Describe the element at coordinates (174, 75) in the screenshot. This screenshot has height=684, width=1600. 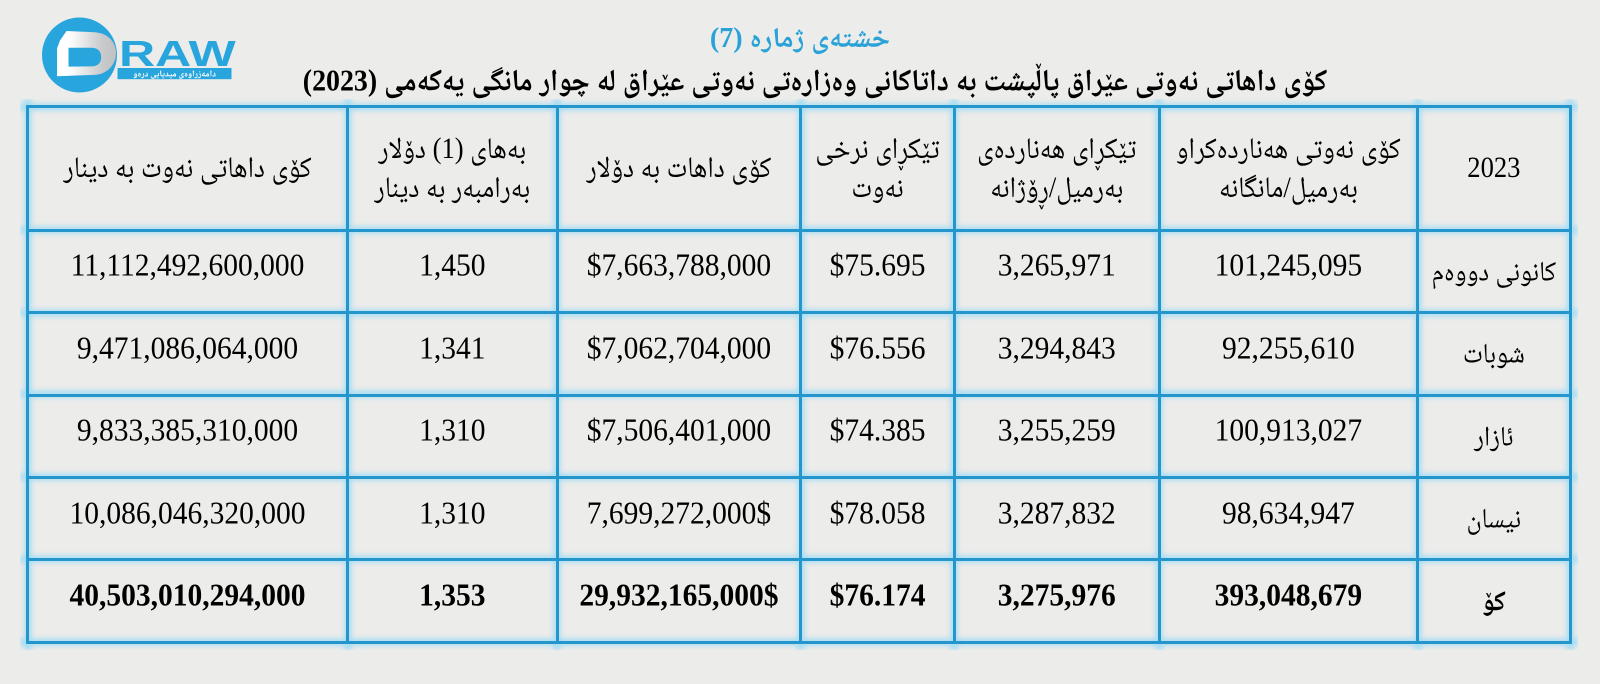
I see `svg-text: دامەزراوەی میدیایی درەو` at that location.